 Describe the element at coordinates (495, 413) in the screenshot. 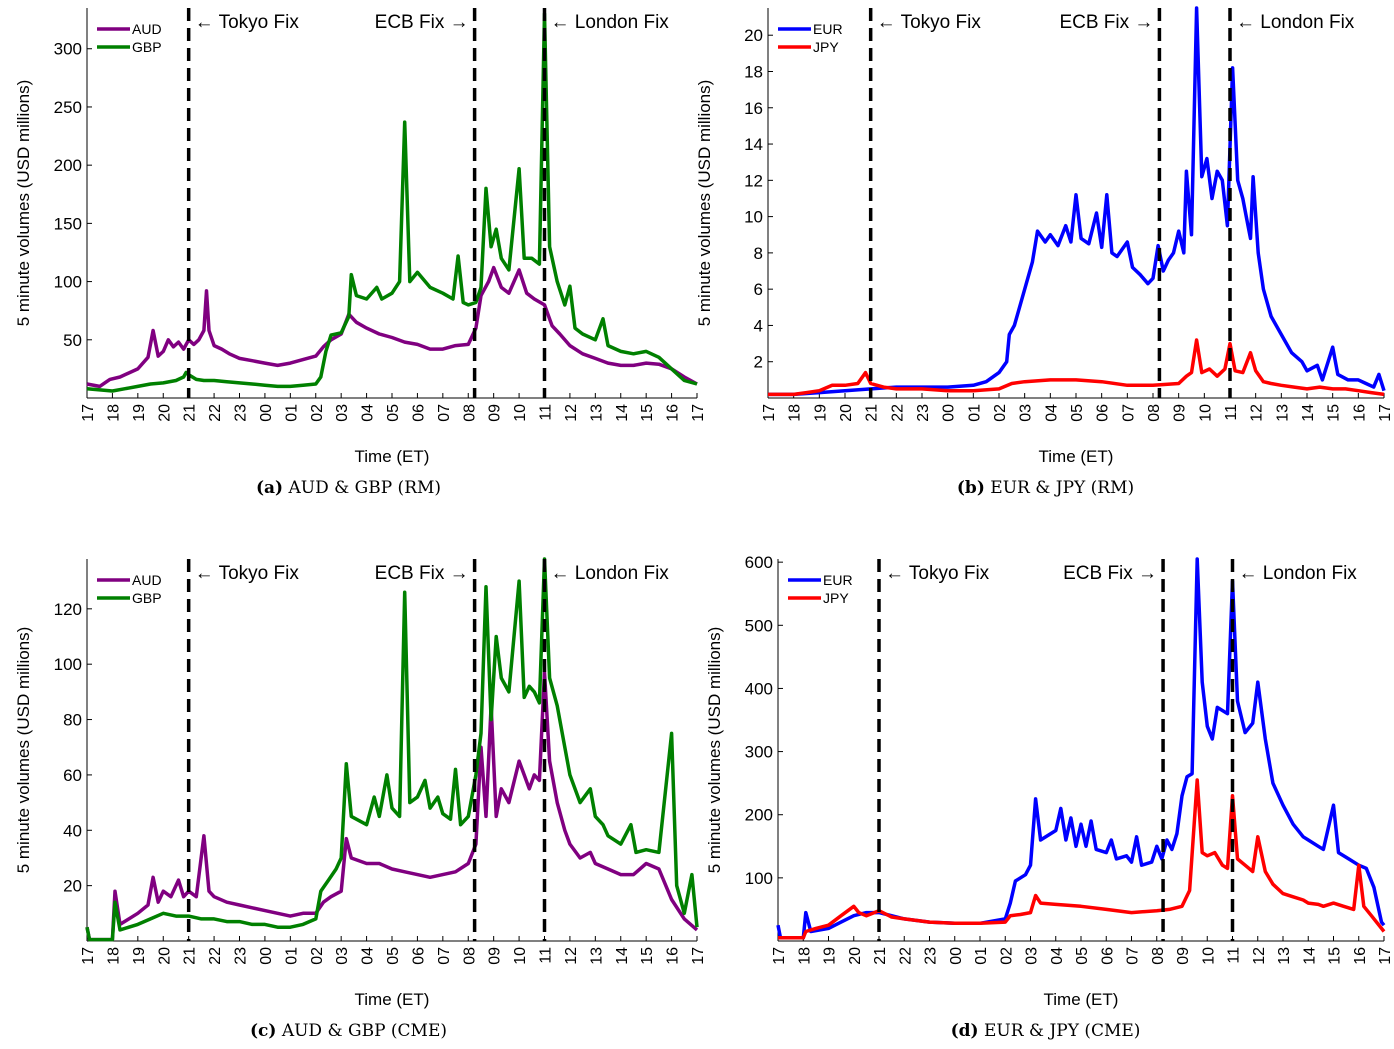

I see `x-tick-label: 09` at that location.